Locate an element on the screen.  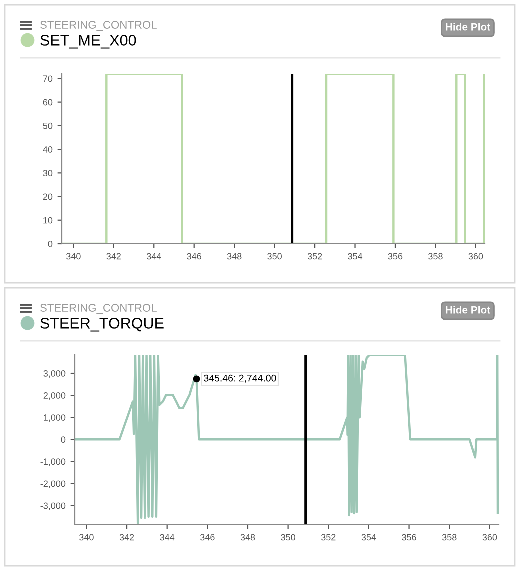
legend-label: STEER_TORQUE is located at coordinates (102, 325).